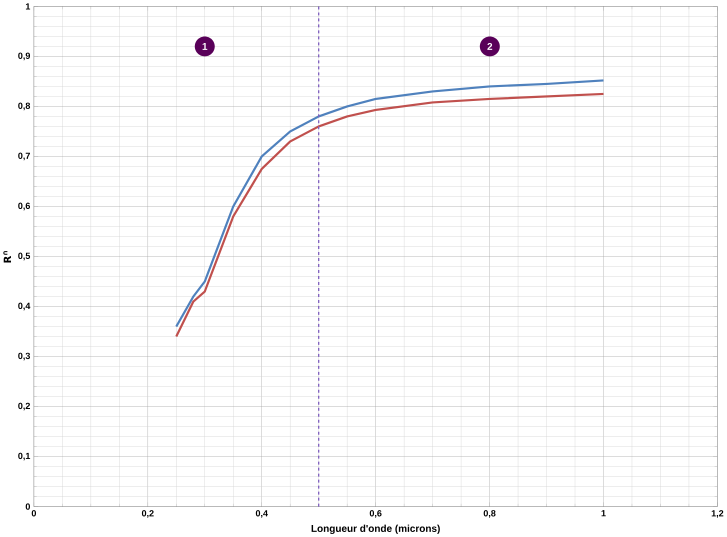  I want to click on y-tick-label: 0,4, so click(24, 306).